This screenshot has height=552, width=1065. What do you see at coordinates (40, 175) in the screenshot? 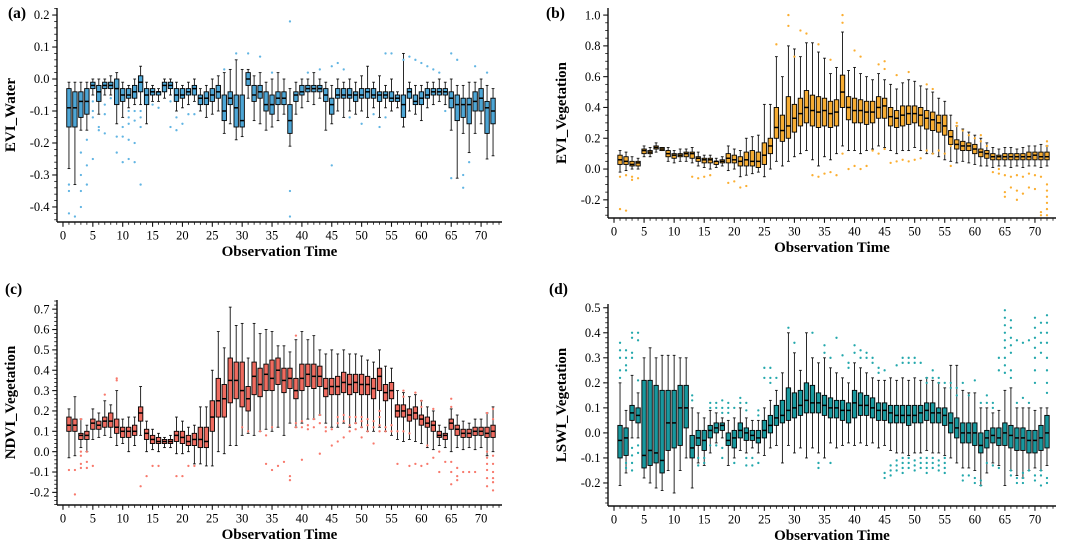
I see `svg-text: -0.3` at bounding box center [40, 175].